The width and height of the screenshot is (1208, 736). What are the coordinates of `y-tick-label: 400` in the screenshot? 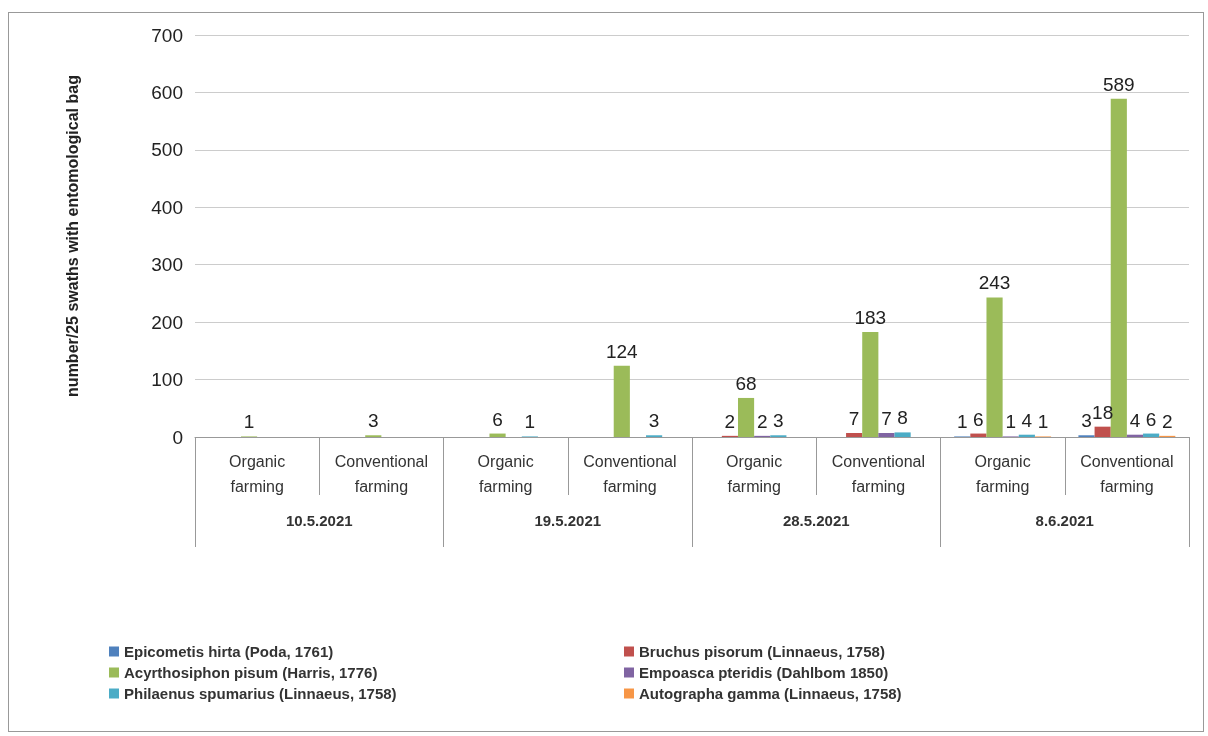 It's located at (167, 207).